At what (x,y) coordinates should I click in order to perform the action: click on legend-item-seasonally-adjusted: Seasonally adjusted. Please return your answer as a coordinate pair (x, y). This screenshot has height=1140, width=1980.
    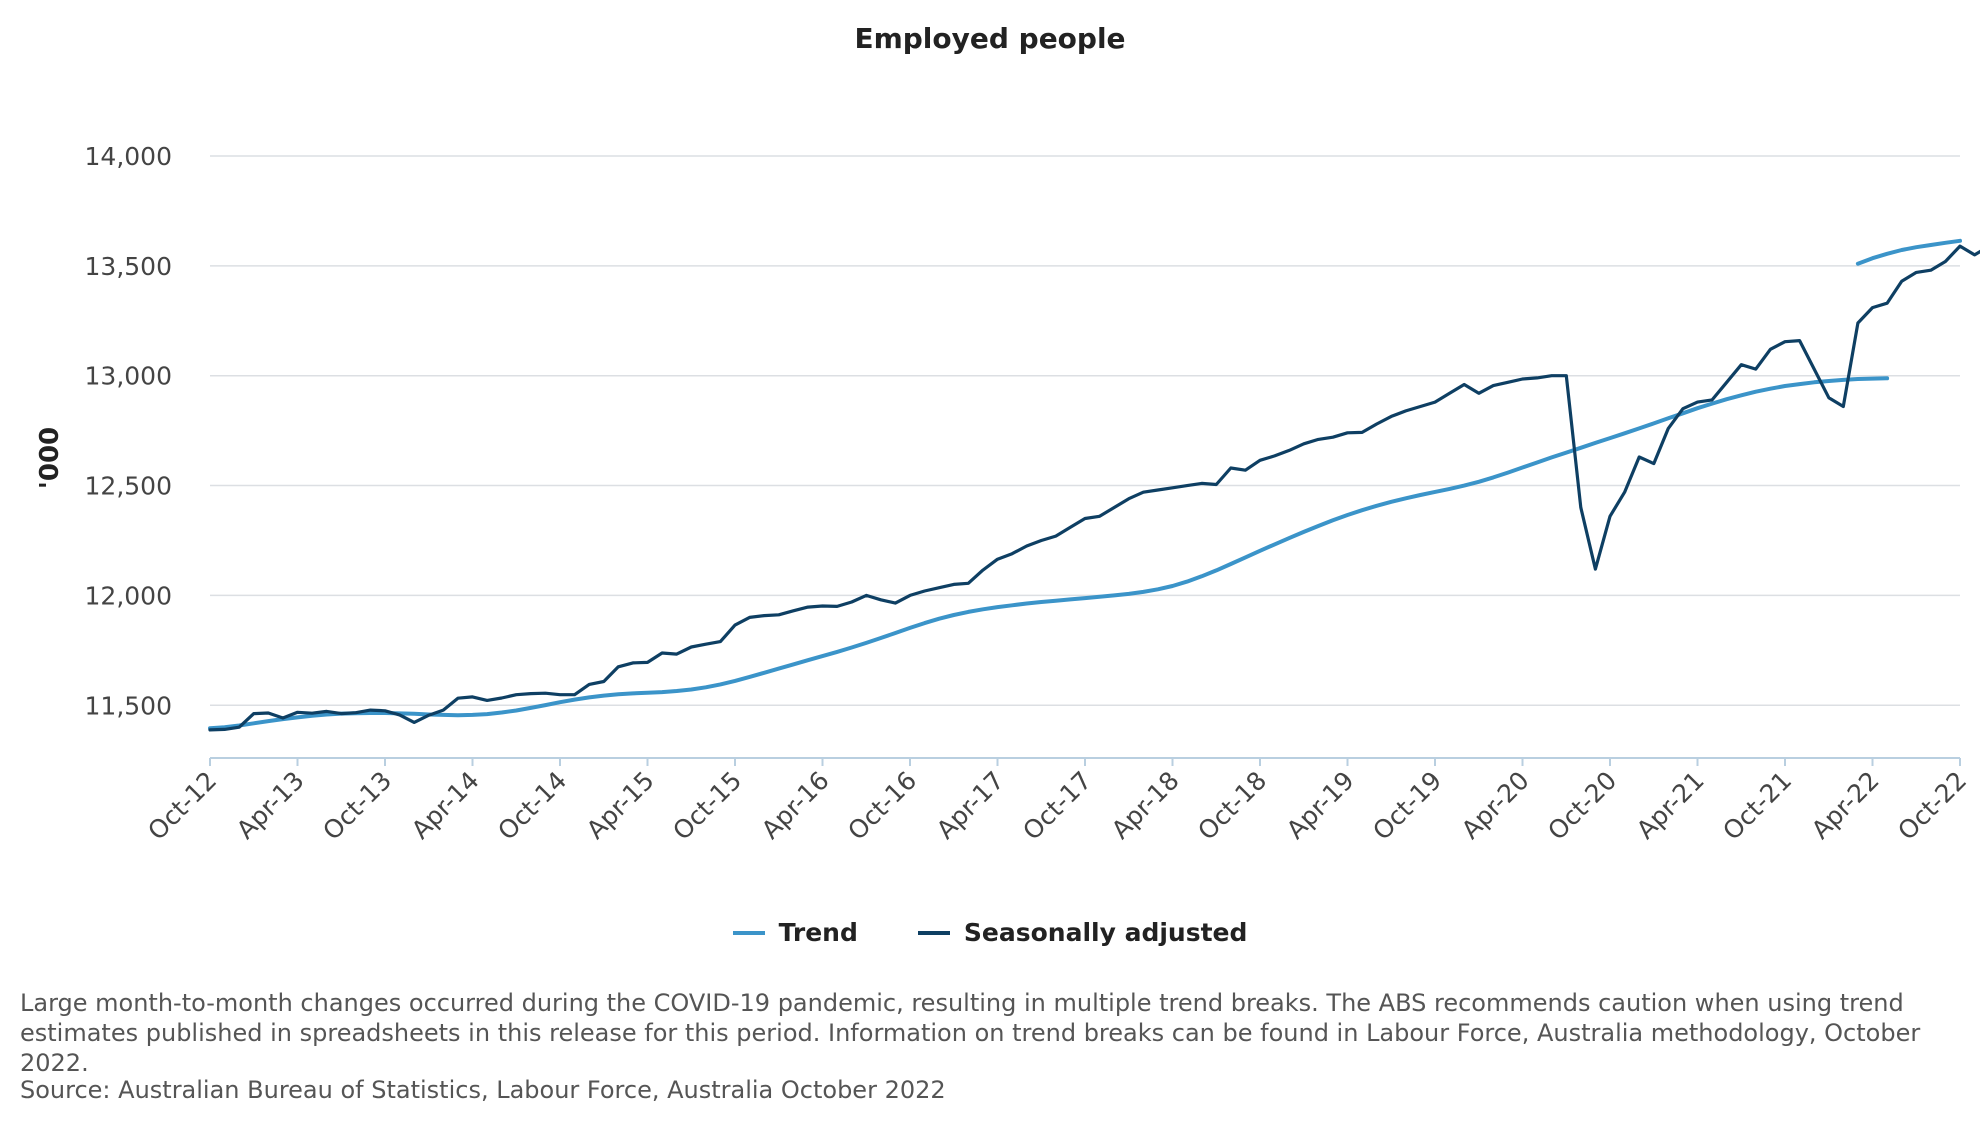
    Looking at the image, I should click on (1082, 932).